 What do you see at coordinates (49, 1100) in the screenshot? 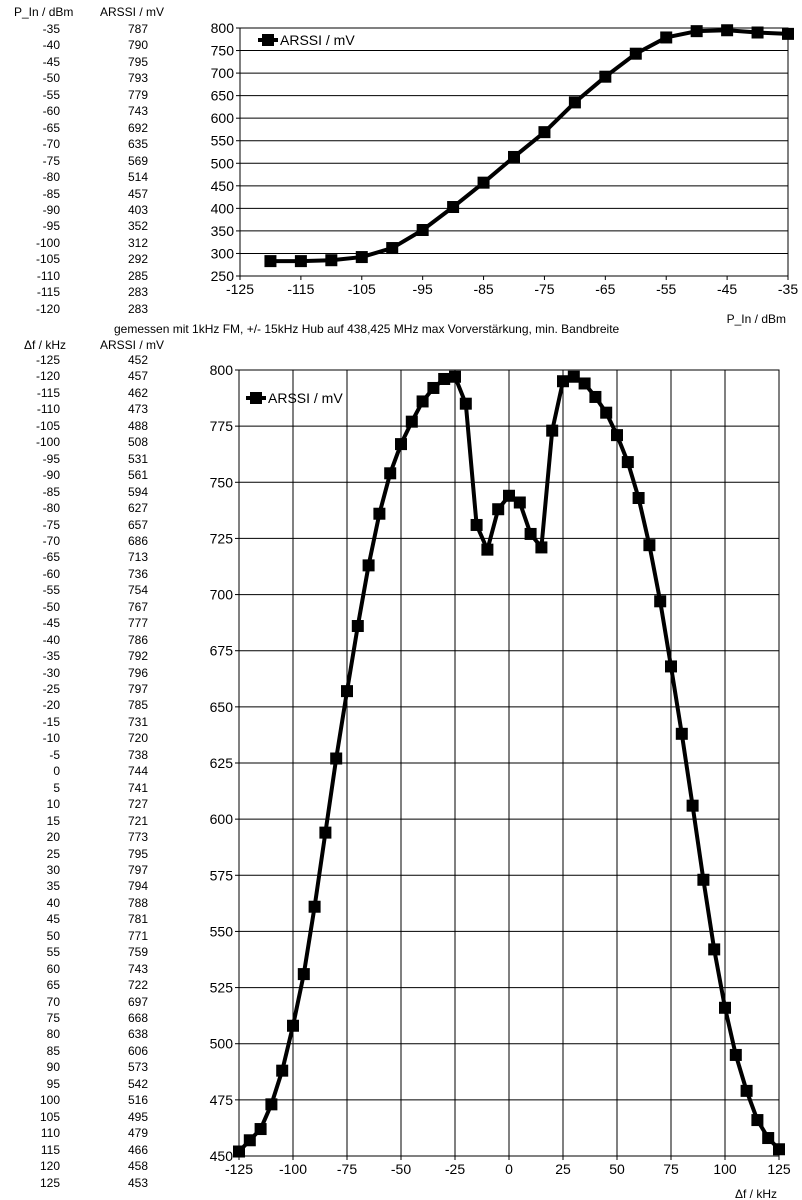
I see `table-cell-x: 100` at bounding box center [49, 1100].